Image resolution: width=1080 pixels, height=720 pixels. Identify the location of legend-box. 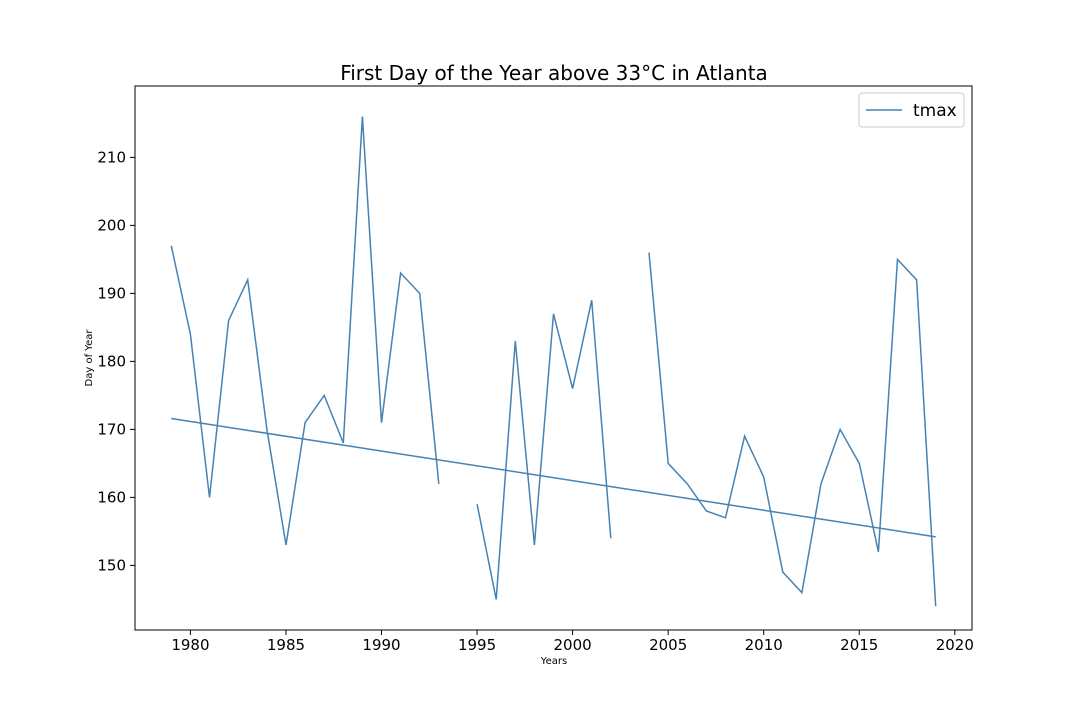
(911, 110).